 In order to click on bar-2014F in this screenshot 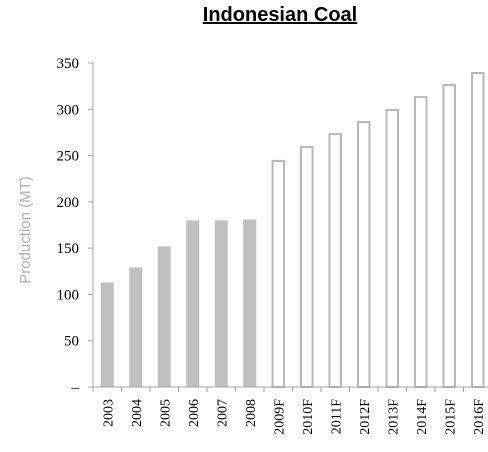, I will do `click(421, 242)`.